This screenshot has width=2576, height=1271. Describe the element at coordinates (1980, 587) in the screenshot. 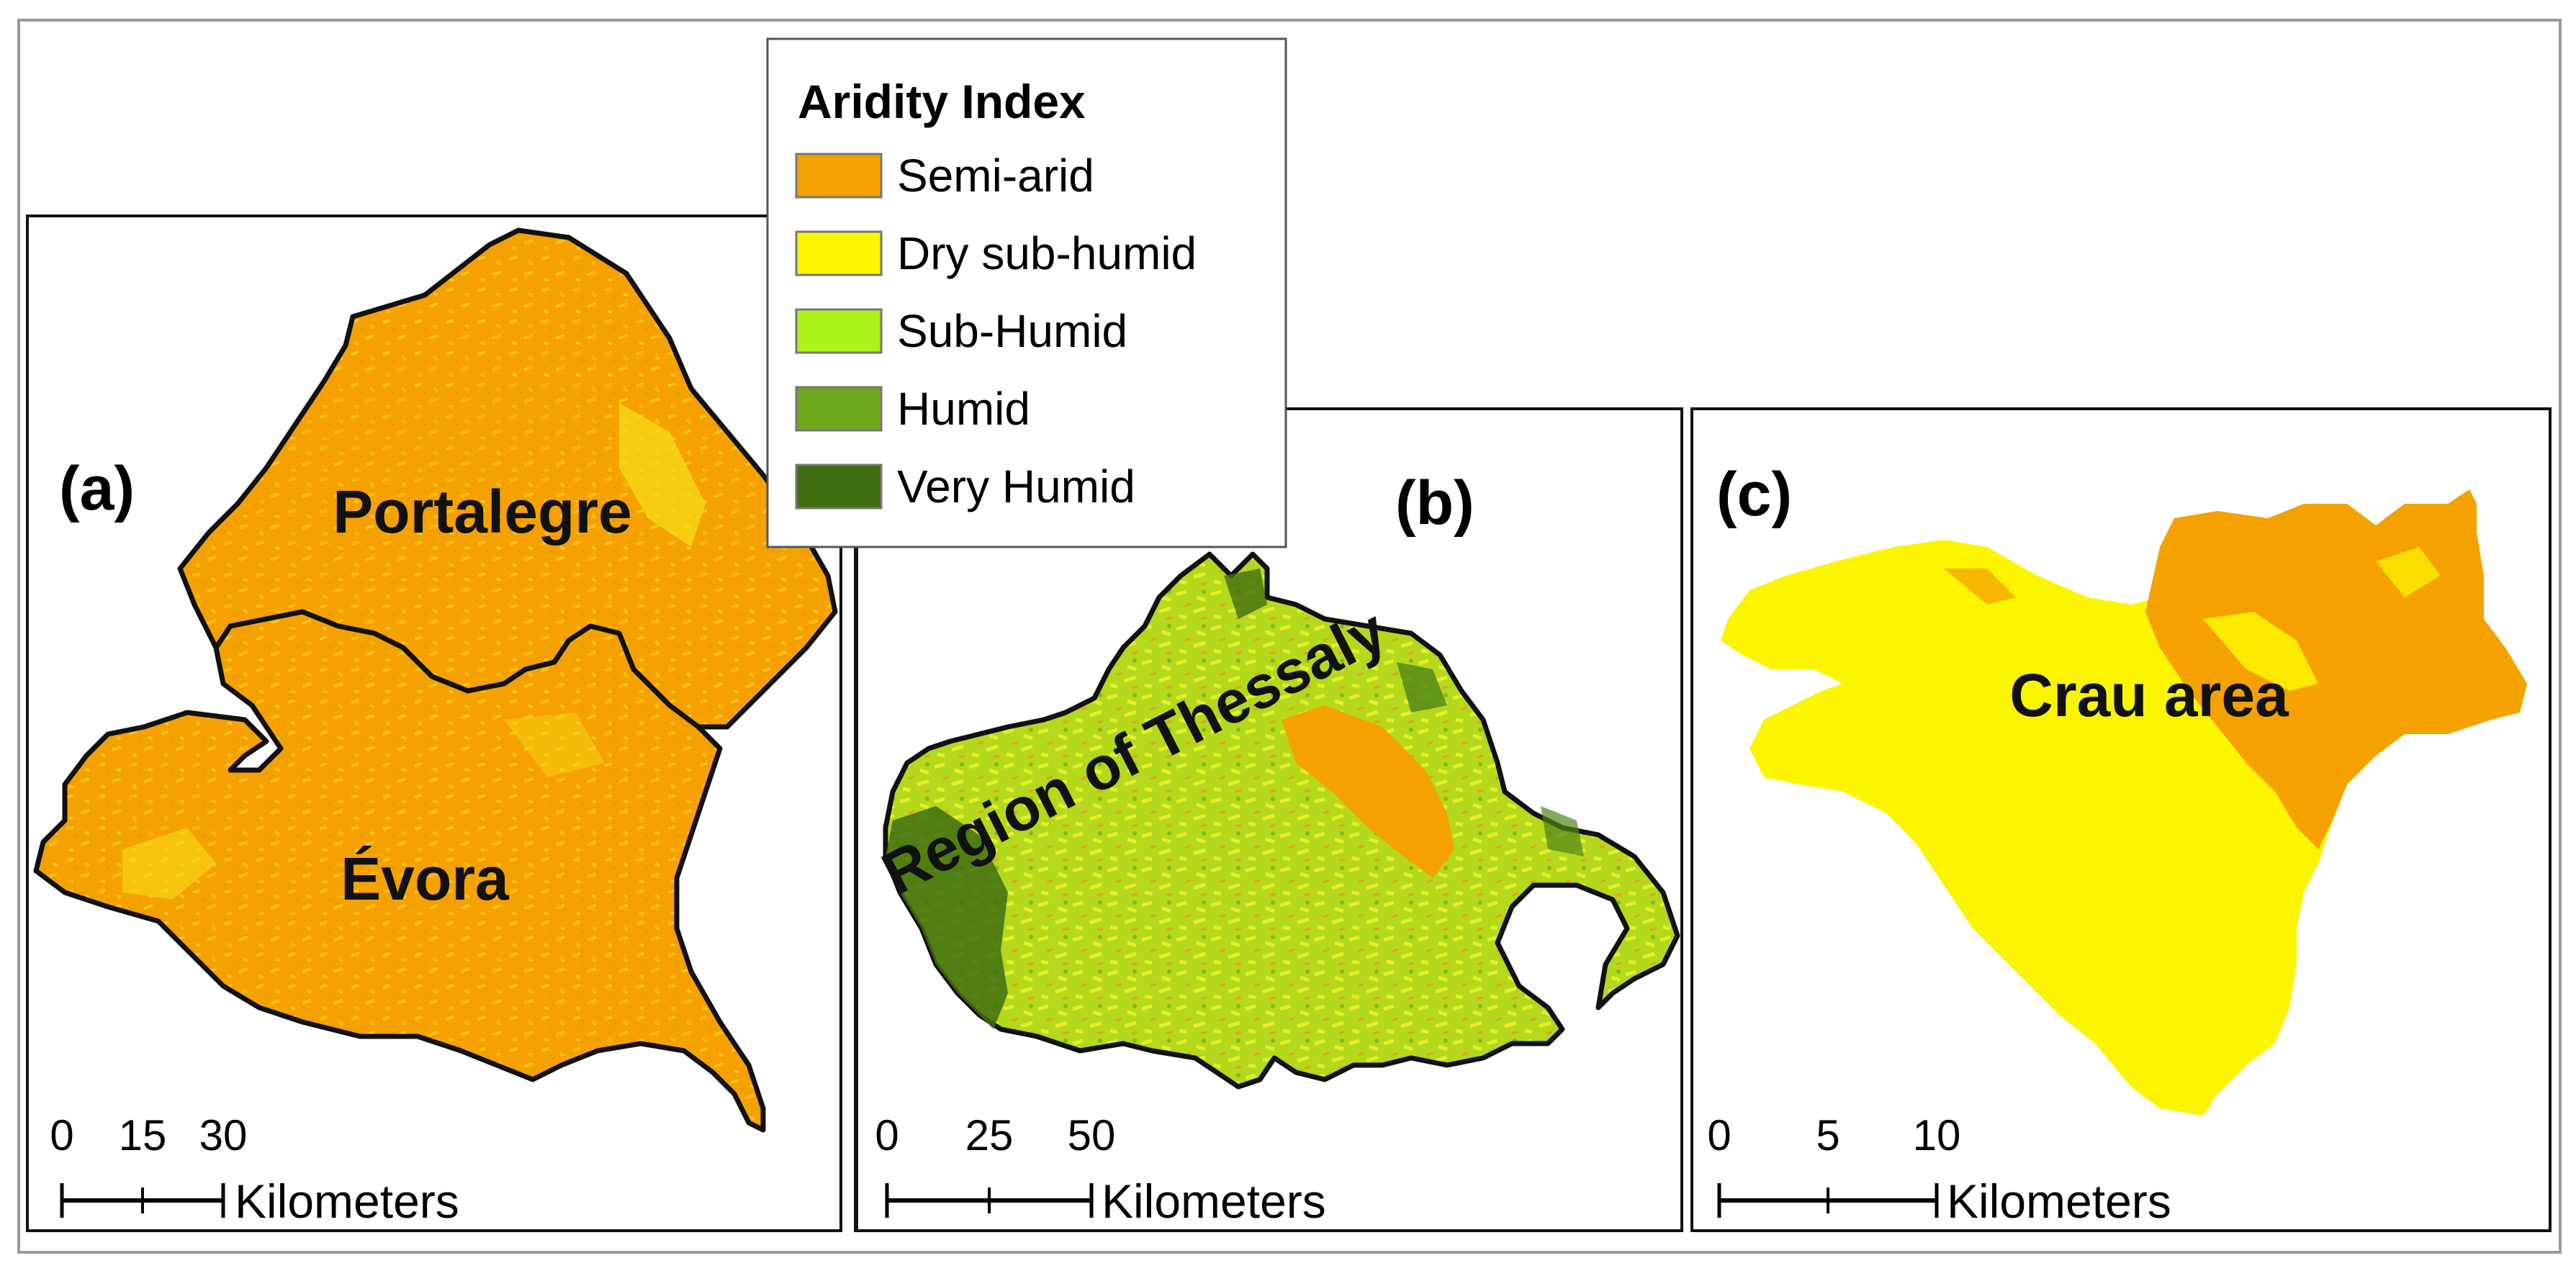

I see `crau-semi-arid-strip` at that location.